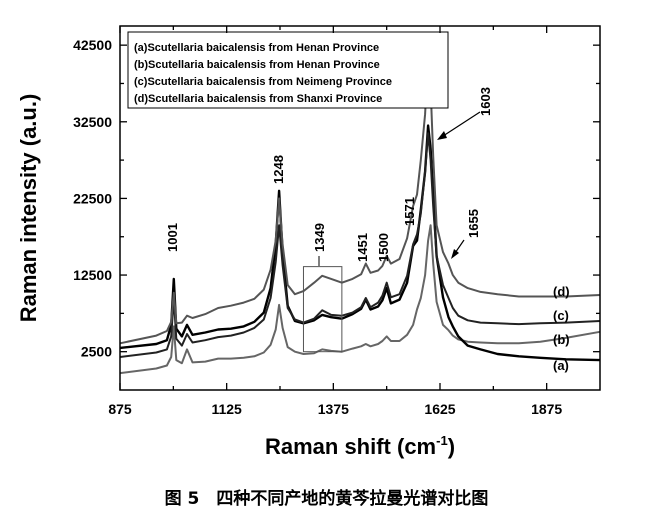 The image size is (653, 532). What do you see at coordinates (561, 339) in the screenshot?
I see `series-label-b: (b)` at bounding box center [561, 339].